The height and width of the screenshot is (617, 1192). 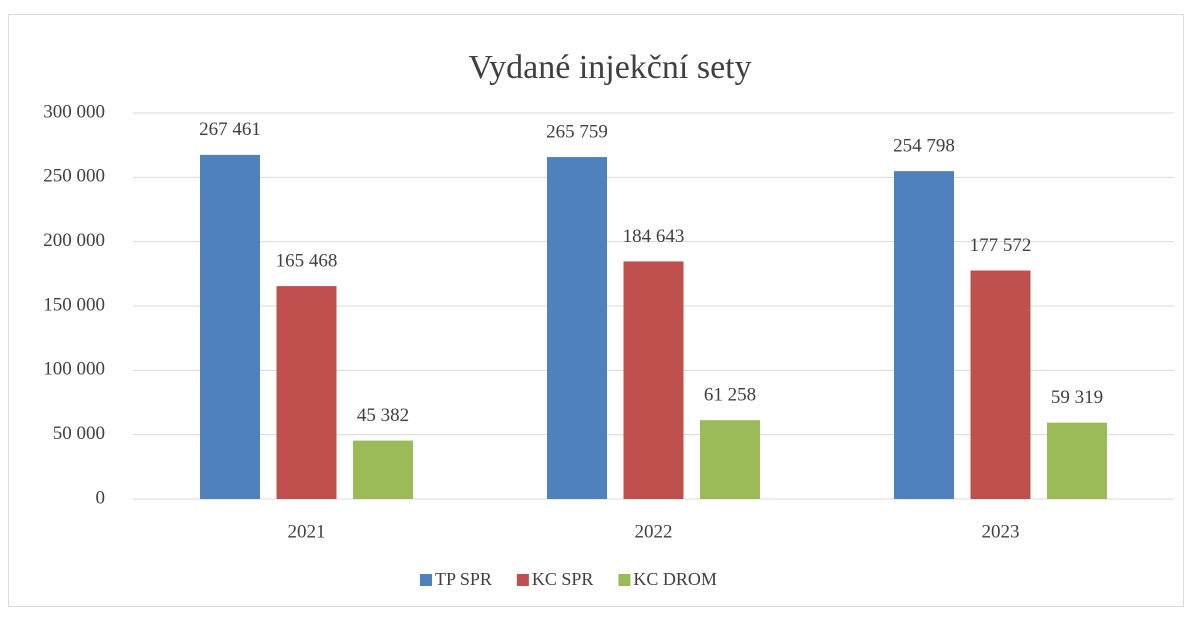 I want to click on y-tick-label: 250 000, so click(x=74, y=176).